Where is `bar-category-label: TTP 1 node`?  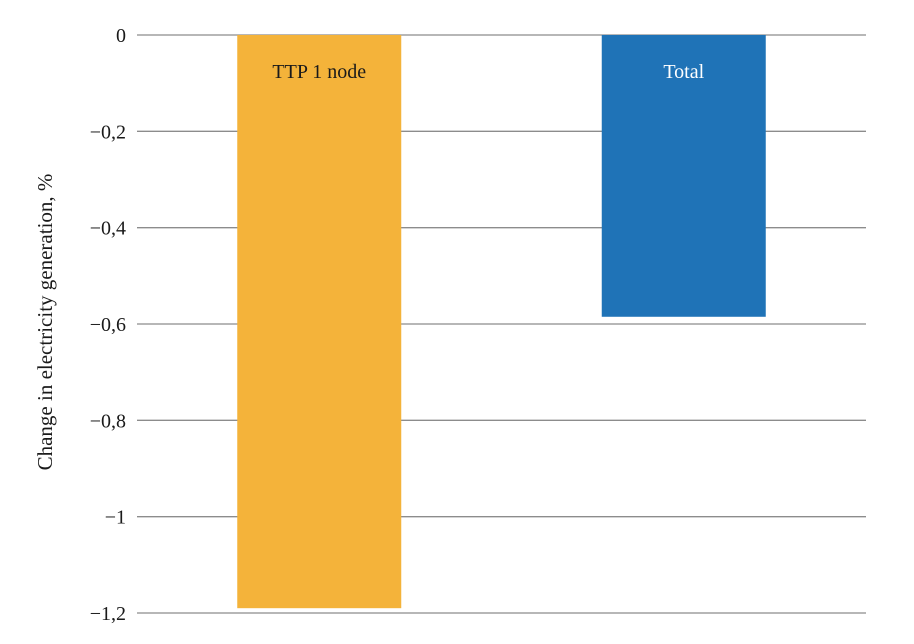 bar-category-label: TTP 1 node is located at coordinates (319, 72).